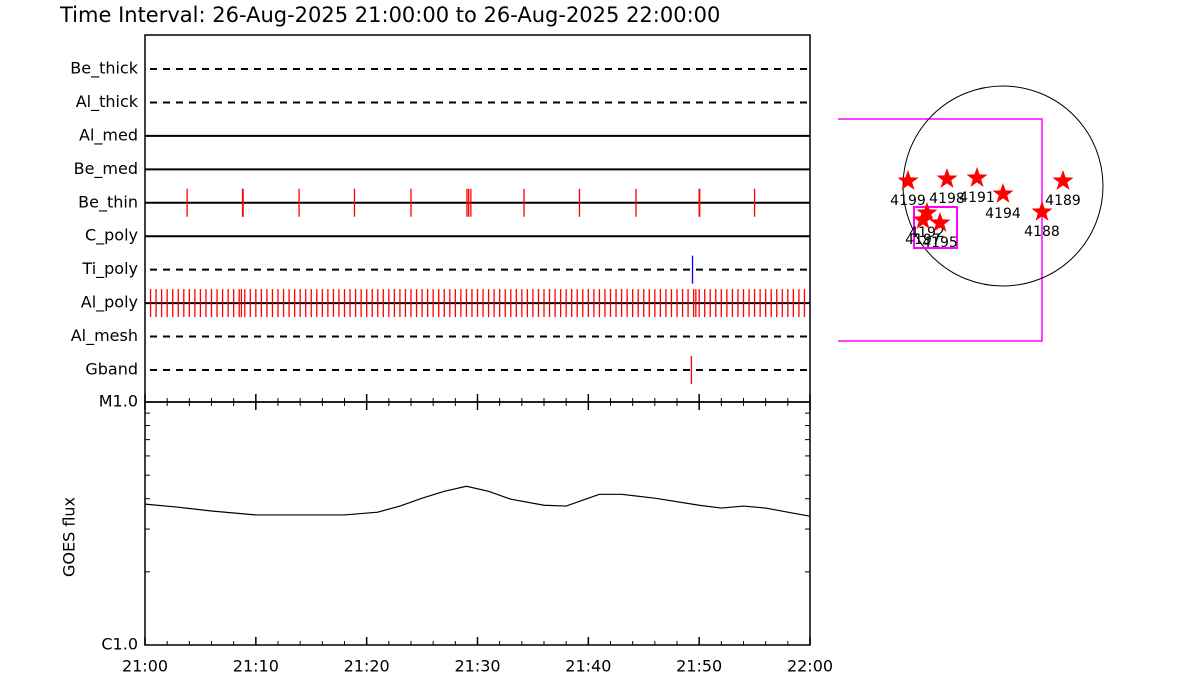  I want to click on row-label: Al_thick, so click(107, 102).